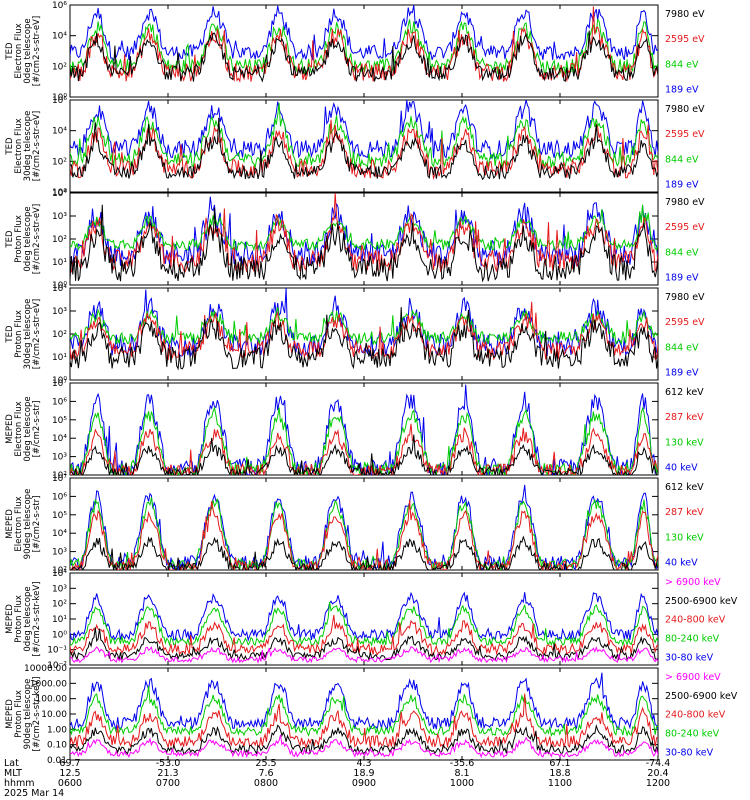 The width and height of the screenshot is (750, 800). Describe the element at coordinates (34, 793) in the screenshot. I see `date-label: 2025 Mar 14` at that location.